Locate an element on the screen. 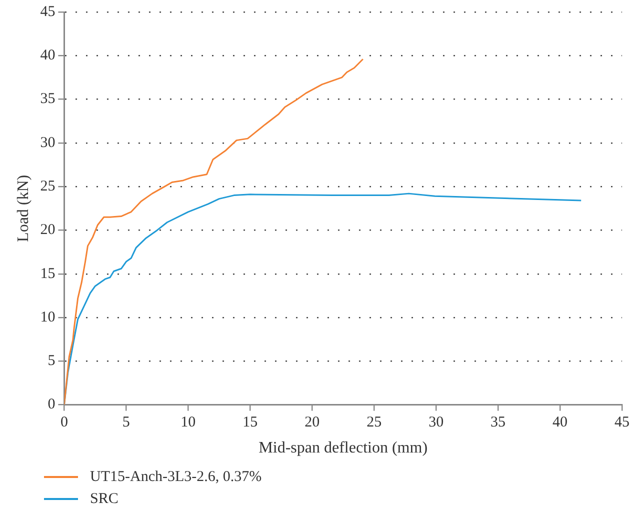 The height and width of the screenshot is (531, 640). x-tick-label: 5 is located at coordinates (126, 422).